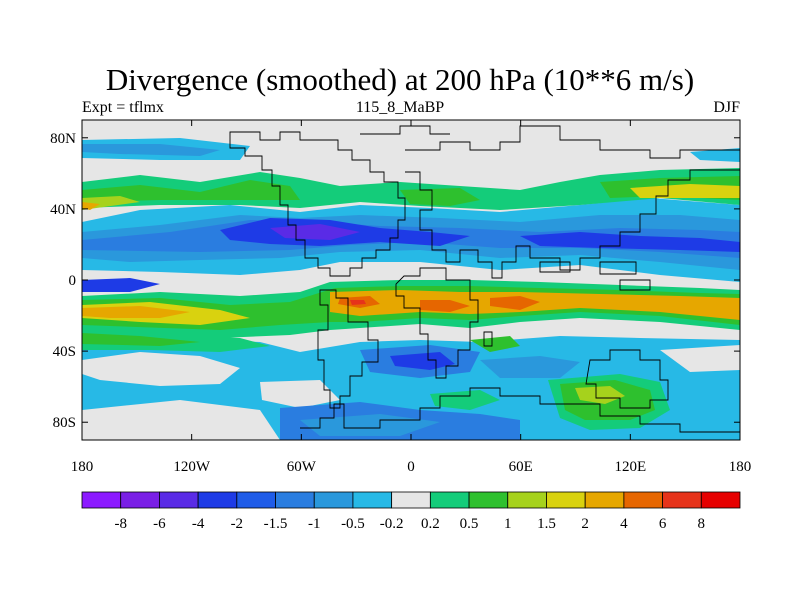  Describe the element at coordinates (159, 524) in the screenshot. I see `colorbar-label: -6` at that location.